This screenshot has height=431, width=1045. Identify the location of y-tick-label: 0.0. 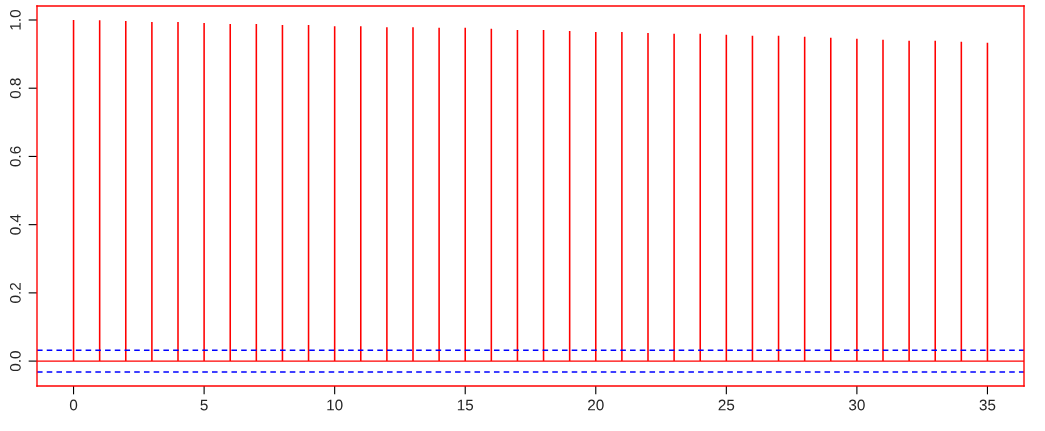
(15, 361).